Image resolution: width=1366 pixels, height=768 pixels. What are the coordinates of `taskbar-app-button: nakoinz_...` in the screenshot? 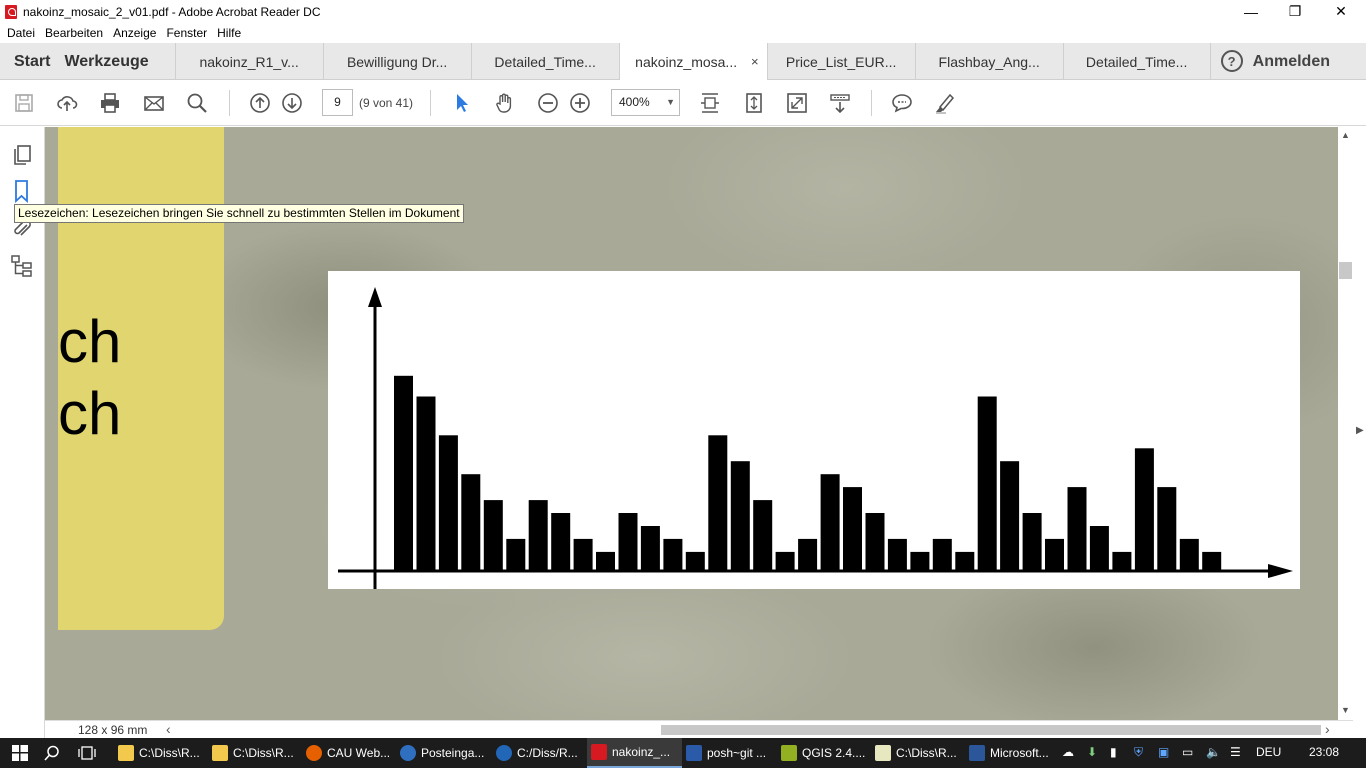 It's located at (634, 753).